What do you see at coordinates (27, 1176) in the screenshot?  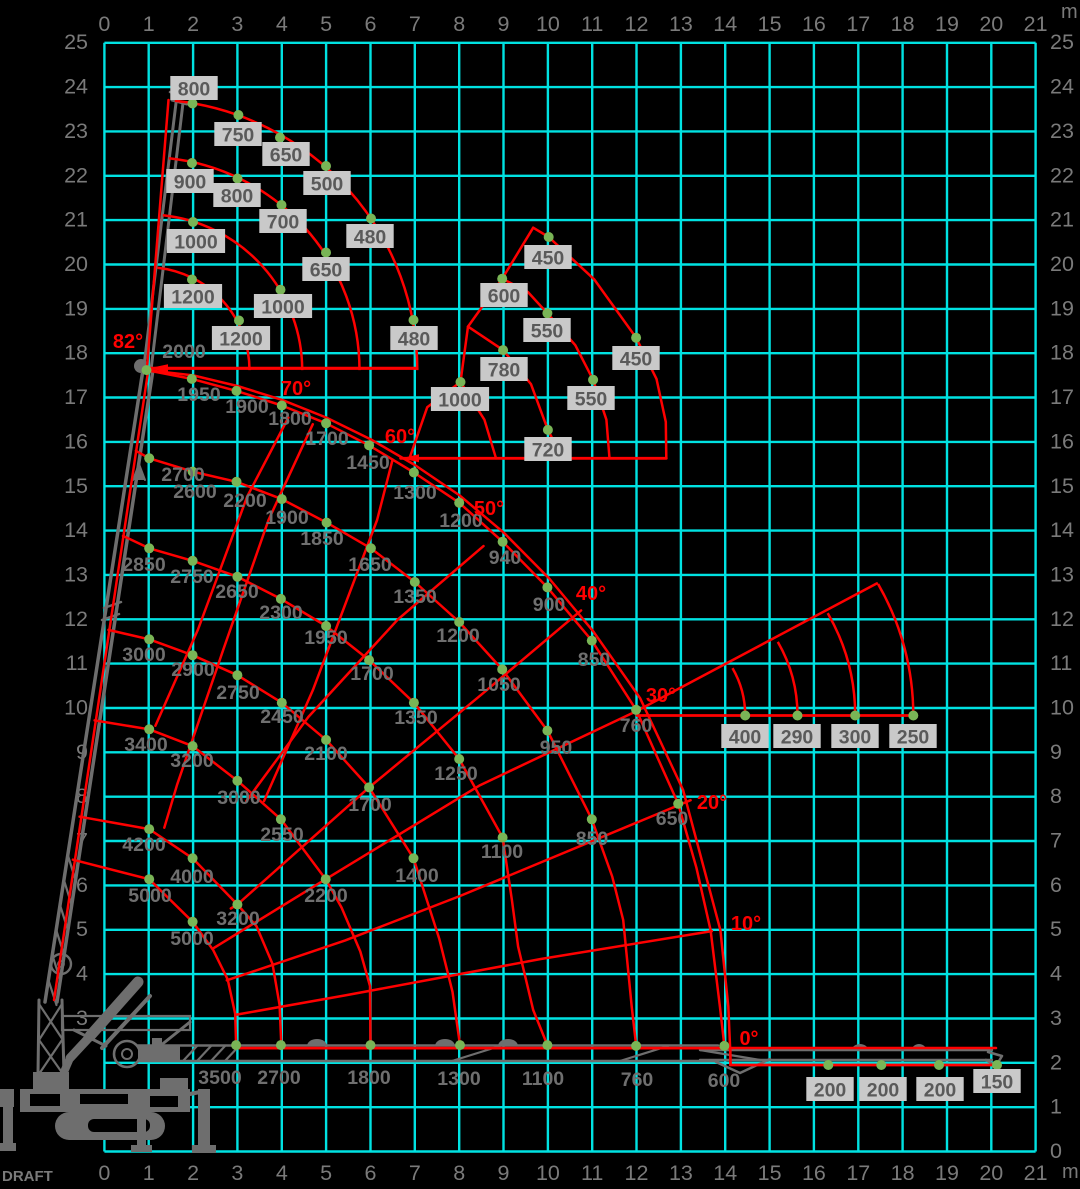 I see `svg-text: DRAFT` at bounding box center [27, 1176].